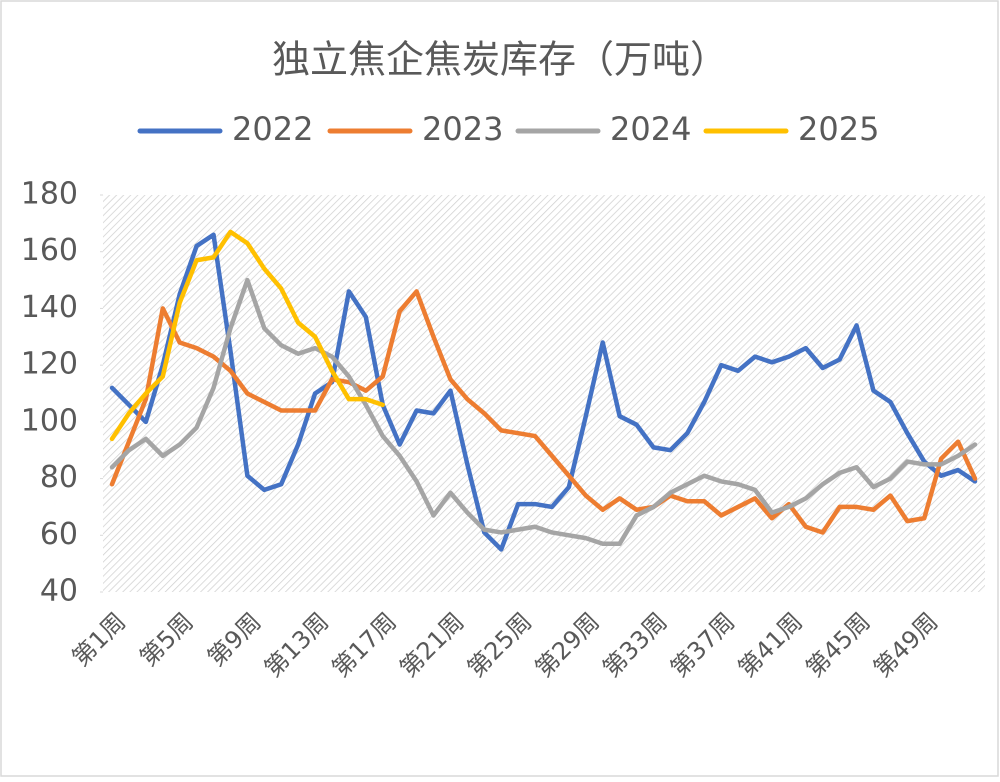 The image size is (1000, 782). What do you see at coordinates (462, 129) in the screenshot?
I see `legend-label: 2023` at bounding box center [462, 129].